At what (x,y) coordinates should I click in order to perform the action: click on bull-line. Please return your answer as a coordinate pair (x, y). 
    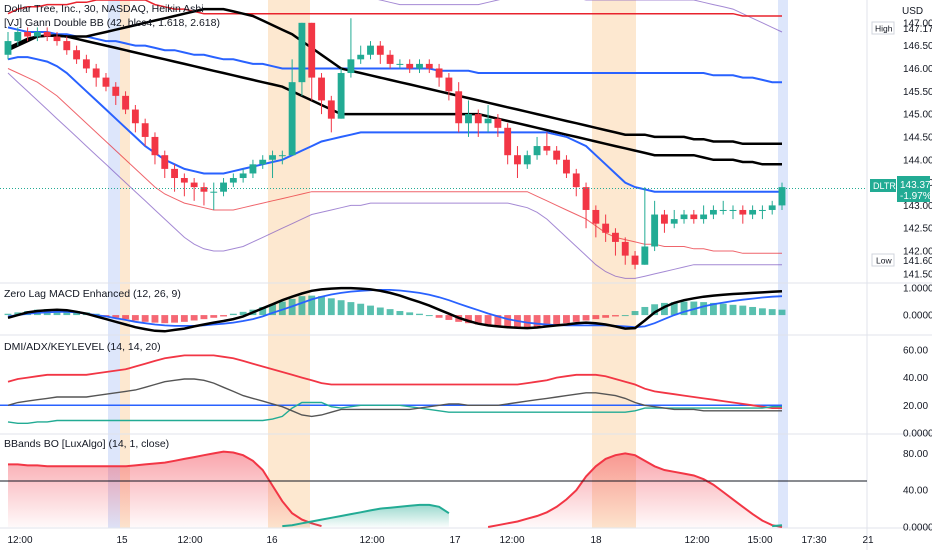
    Looking at the image, I should click on (777, 526).